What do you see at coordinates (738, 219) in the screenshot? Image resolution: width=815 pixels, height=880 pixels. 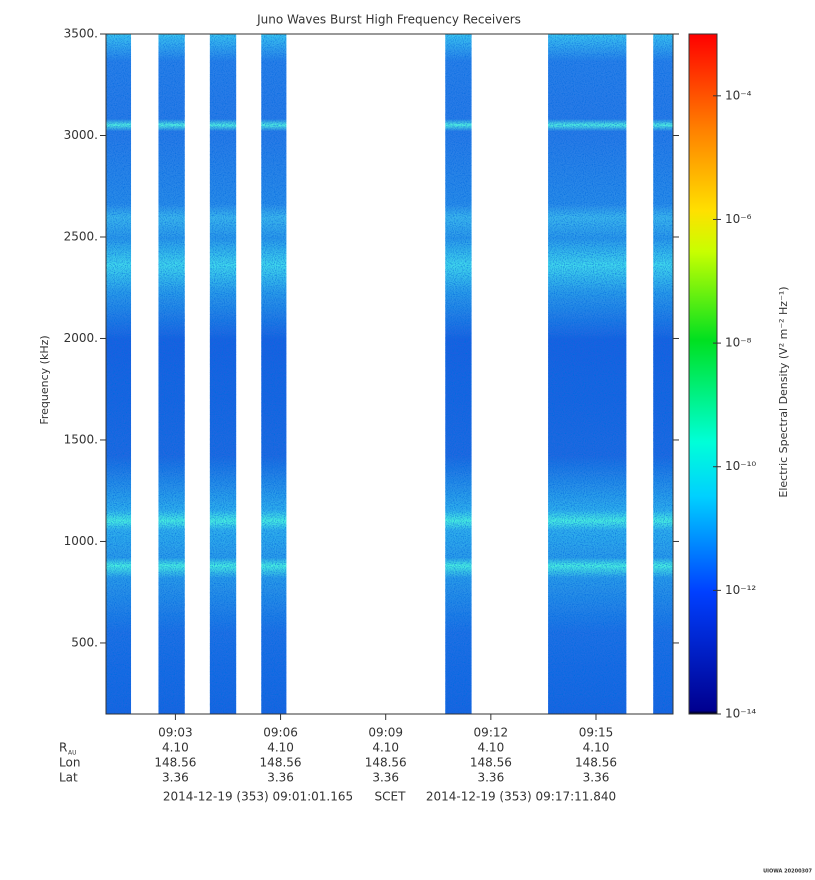 I see `colorbar-tick-label: 10⁻⁶` at bounding box center [738, 219].